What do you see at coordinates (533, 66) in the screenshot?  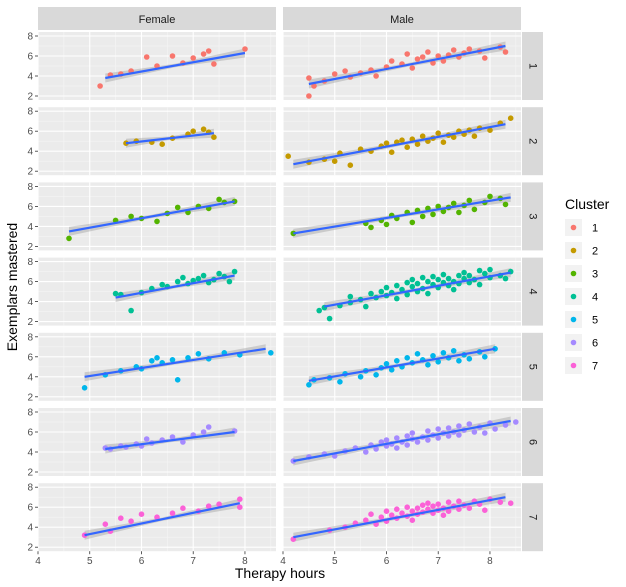 I see `facet-strip-label: 1` at bounding box center [533, 66].